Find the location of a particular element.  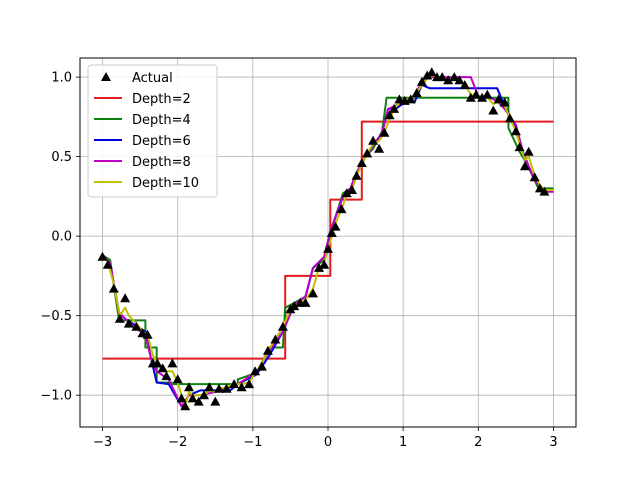

x-tick-label: 2 is located at coordinates (478, 442).